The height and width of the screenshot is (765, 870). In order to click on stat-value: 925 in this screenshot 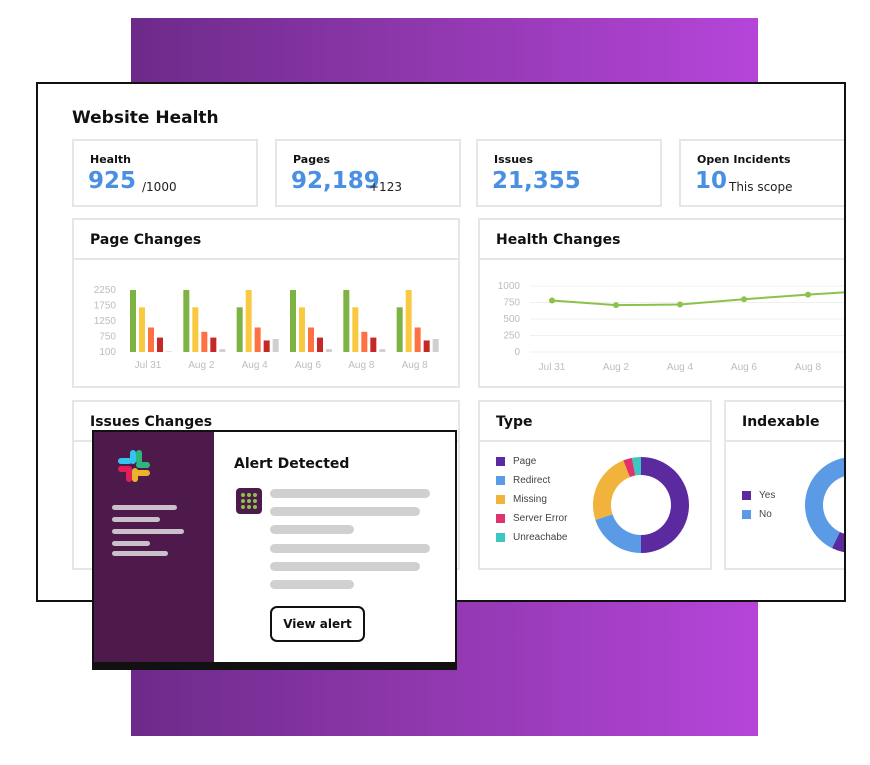, I will do `click(112, 181)`.